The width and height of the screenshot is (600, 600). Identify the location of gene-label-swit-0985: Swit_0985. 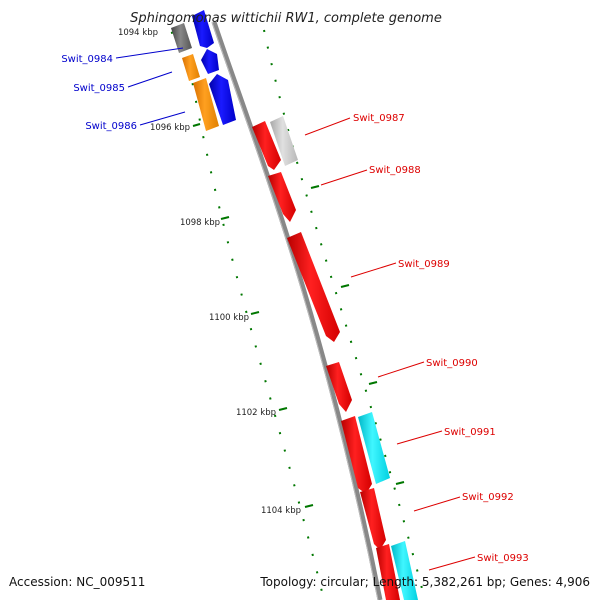
(99, 88).